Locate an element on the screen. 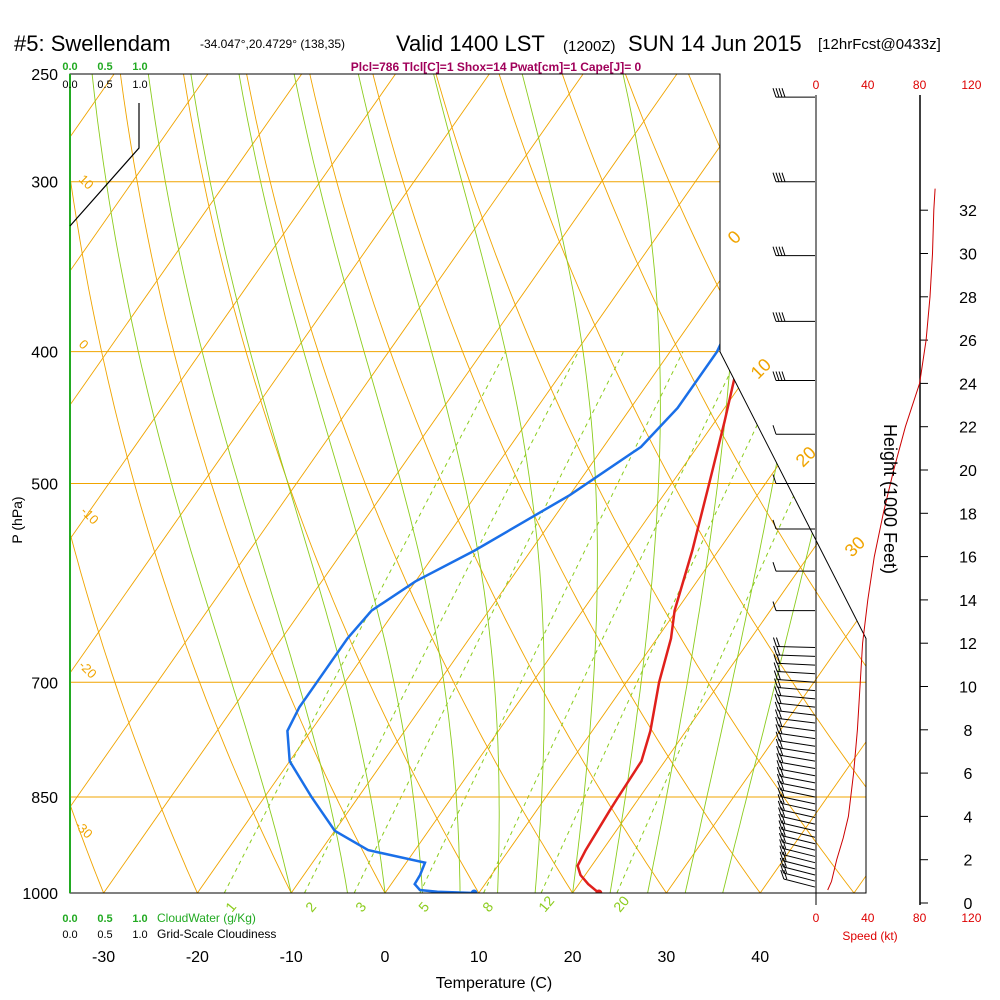  temperature-tick-label: -20 is located at coordinates (197, 957).